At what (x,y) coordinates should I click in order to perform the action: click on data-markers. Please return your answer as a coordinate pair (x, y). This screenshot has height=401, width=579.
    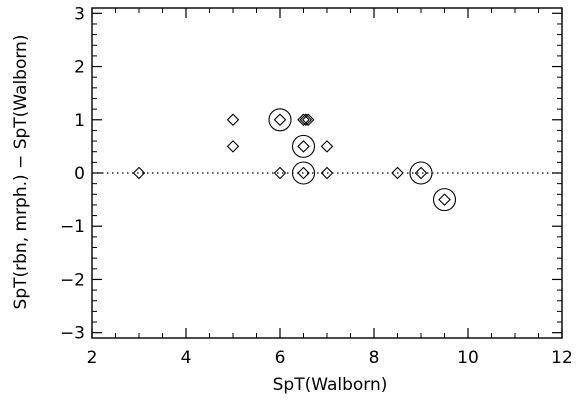
    Looking at the image, I should click on (291, 159).